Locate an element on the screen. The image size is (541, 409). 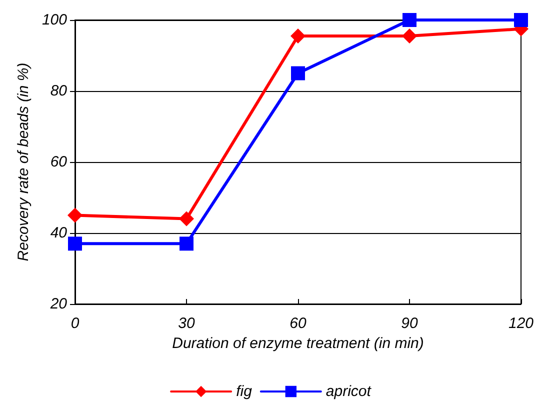
x-tick-label: 120 is located at coordinates (521, 323).